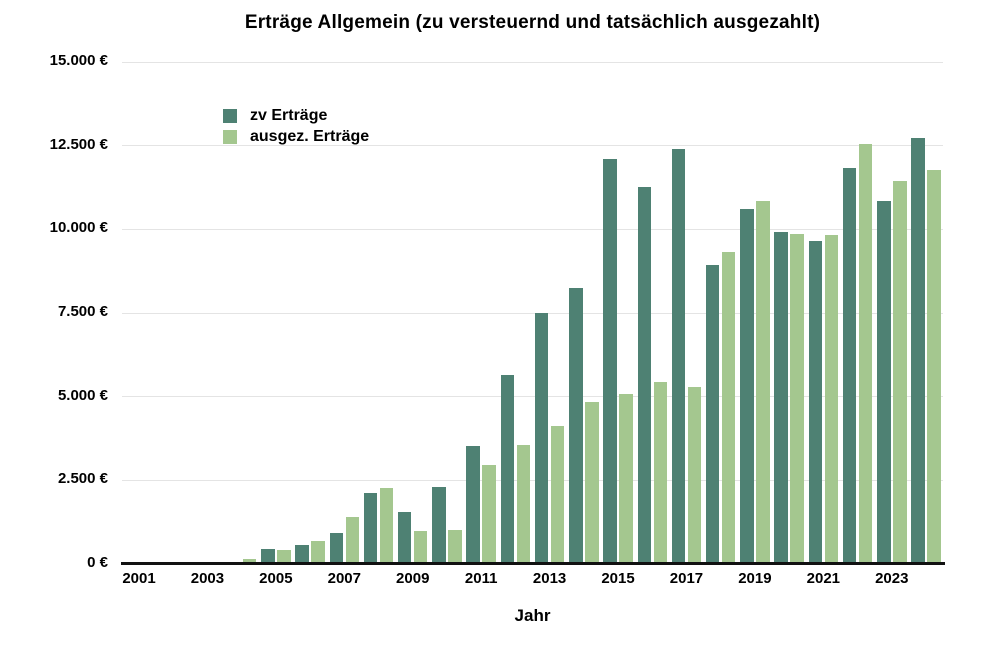 This screenshot has width=1000, height=651. I want to click on bar-ausgez-2011, so click(489, 514).